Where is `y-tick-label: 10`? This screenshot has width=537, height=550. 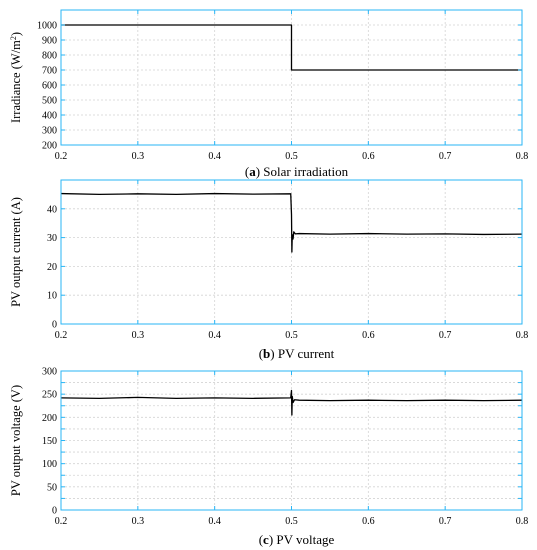 y-tick-label: 10 is located at coordinates (52, 296).